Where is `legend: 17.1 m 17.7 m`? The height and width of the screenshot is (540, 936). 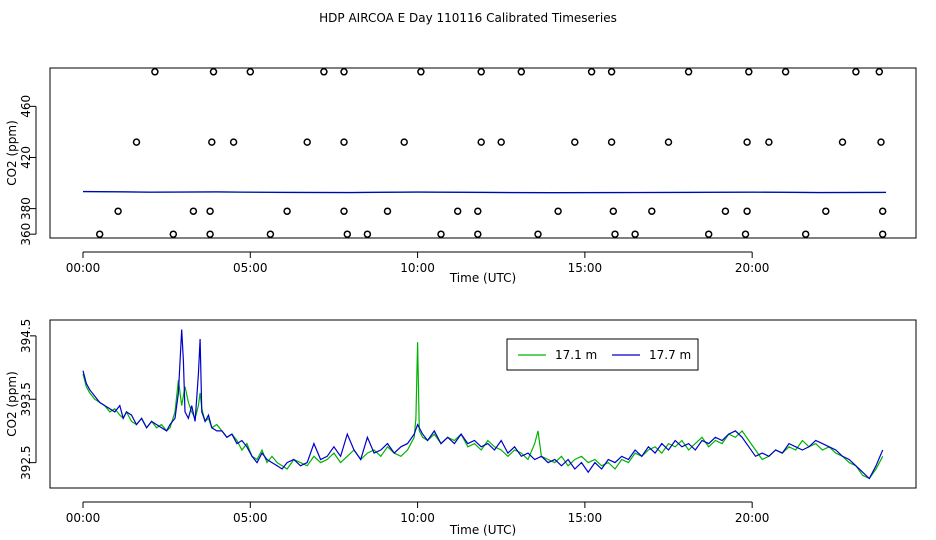 legend: 17.1 m 17.7 m is located at coordinates (602, 354).